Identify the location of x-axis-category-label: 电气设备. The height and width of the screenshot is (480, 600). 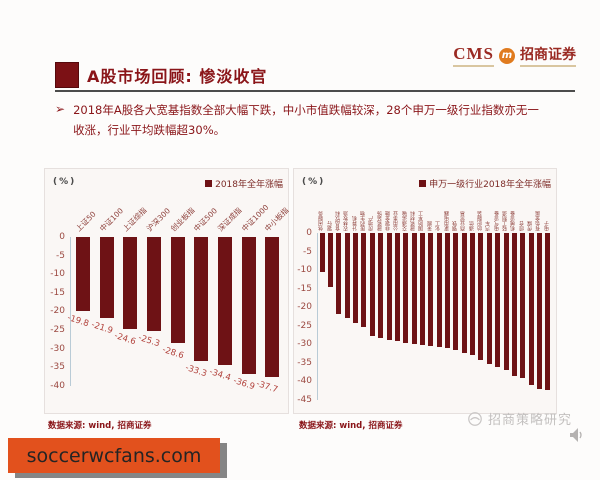
(496, 221).